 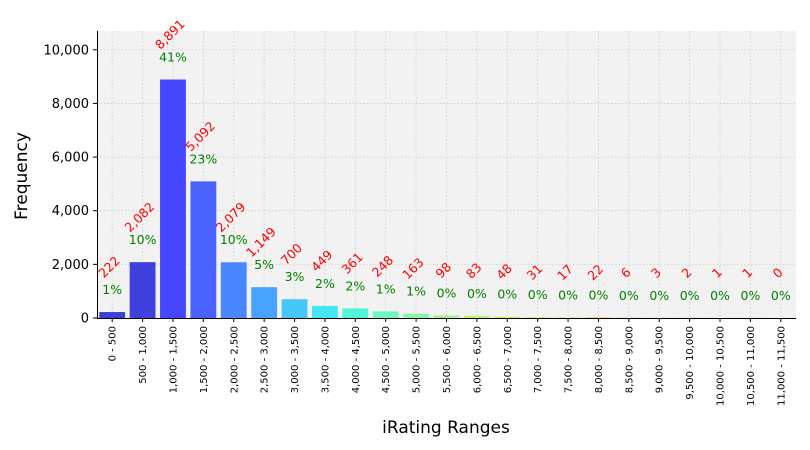 I want to click on x-tick-label: 10,000 - 10,500, so click(x=721, y=366).